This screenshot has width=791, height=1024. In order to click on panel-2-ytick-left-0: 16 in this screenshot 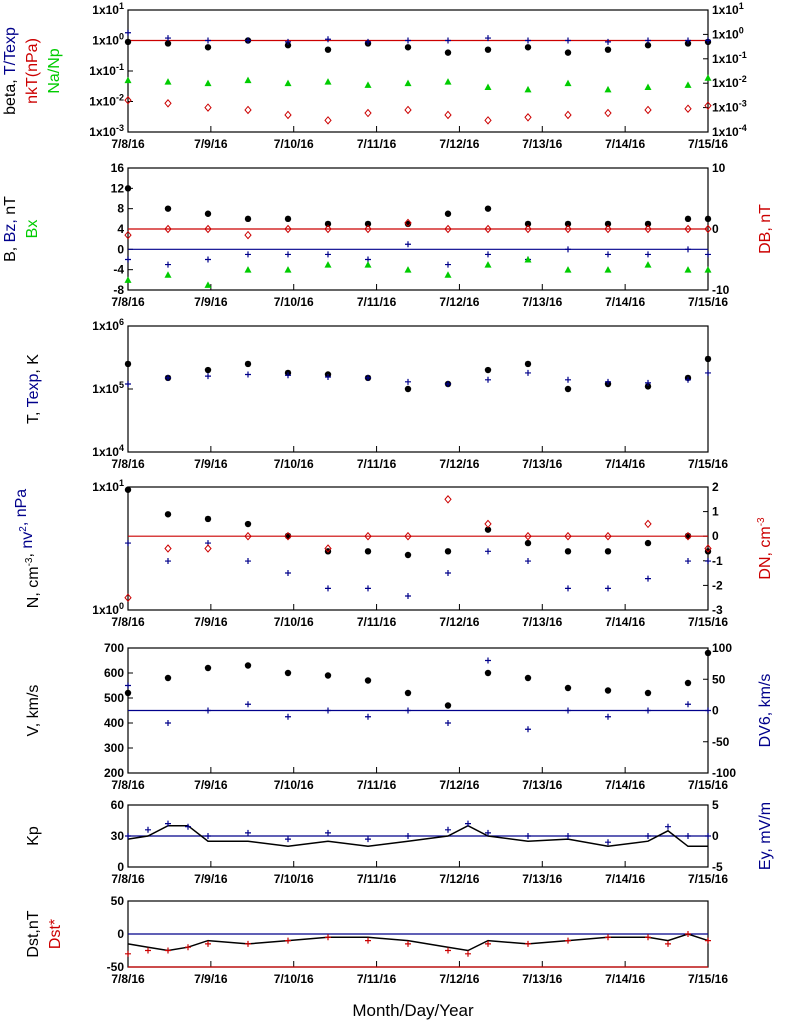, I will do `click(118, 168)`.